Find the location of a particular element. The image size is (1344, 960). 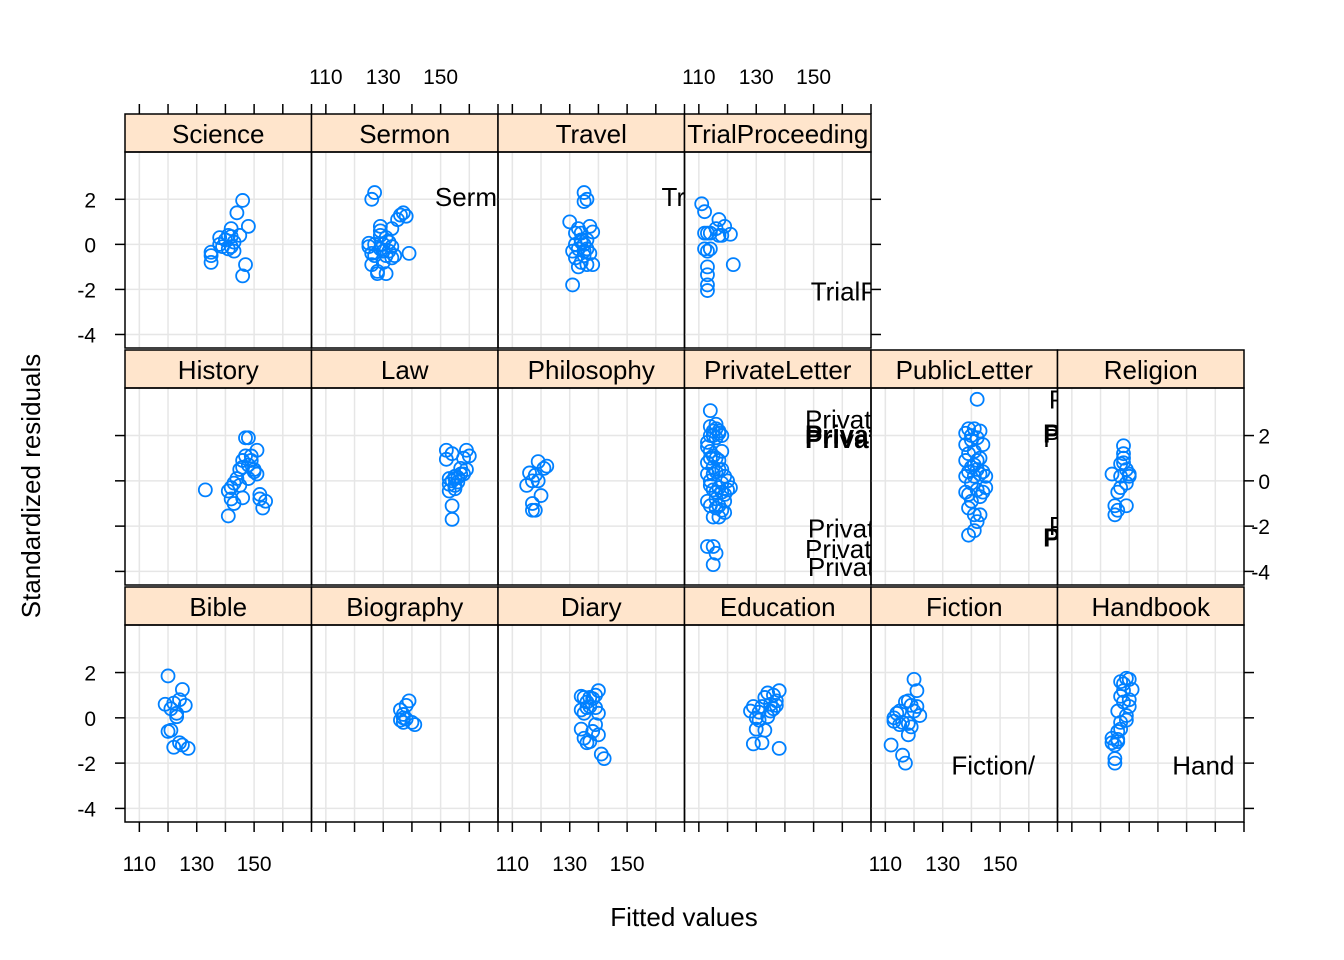

panel-handbook: Handbook is located at coordinates (1150, 704).